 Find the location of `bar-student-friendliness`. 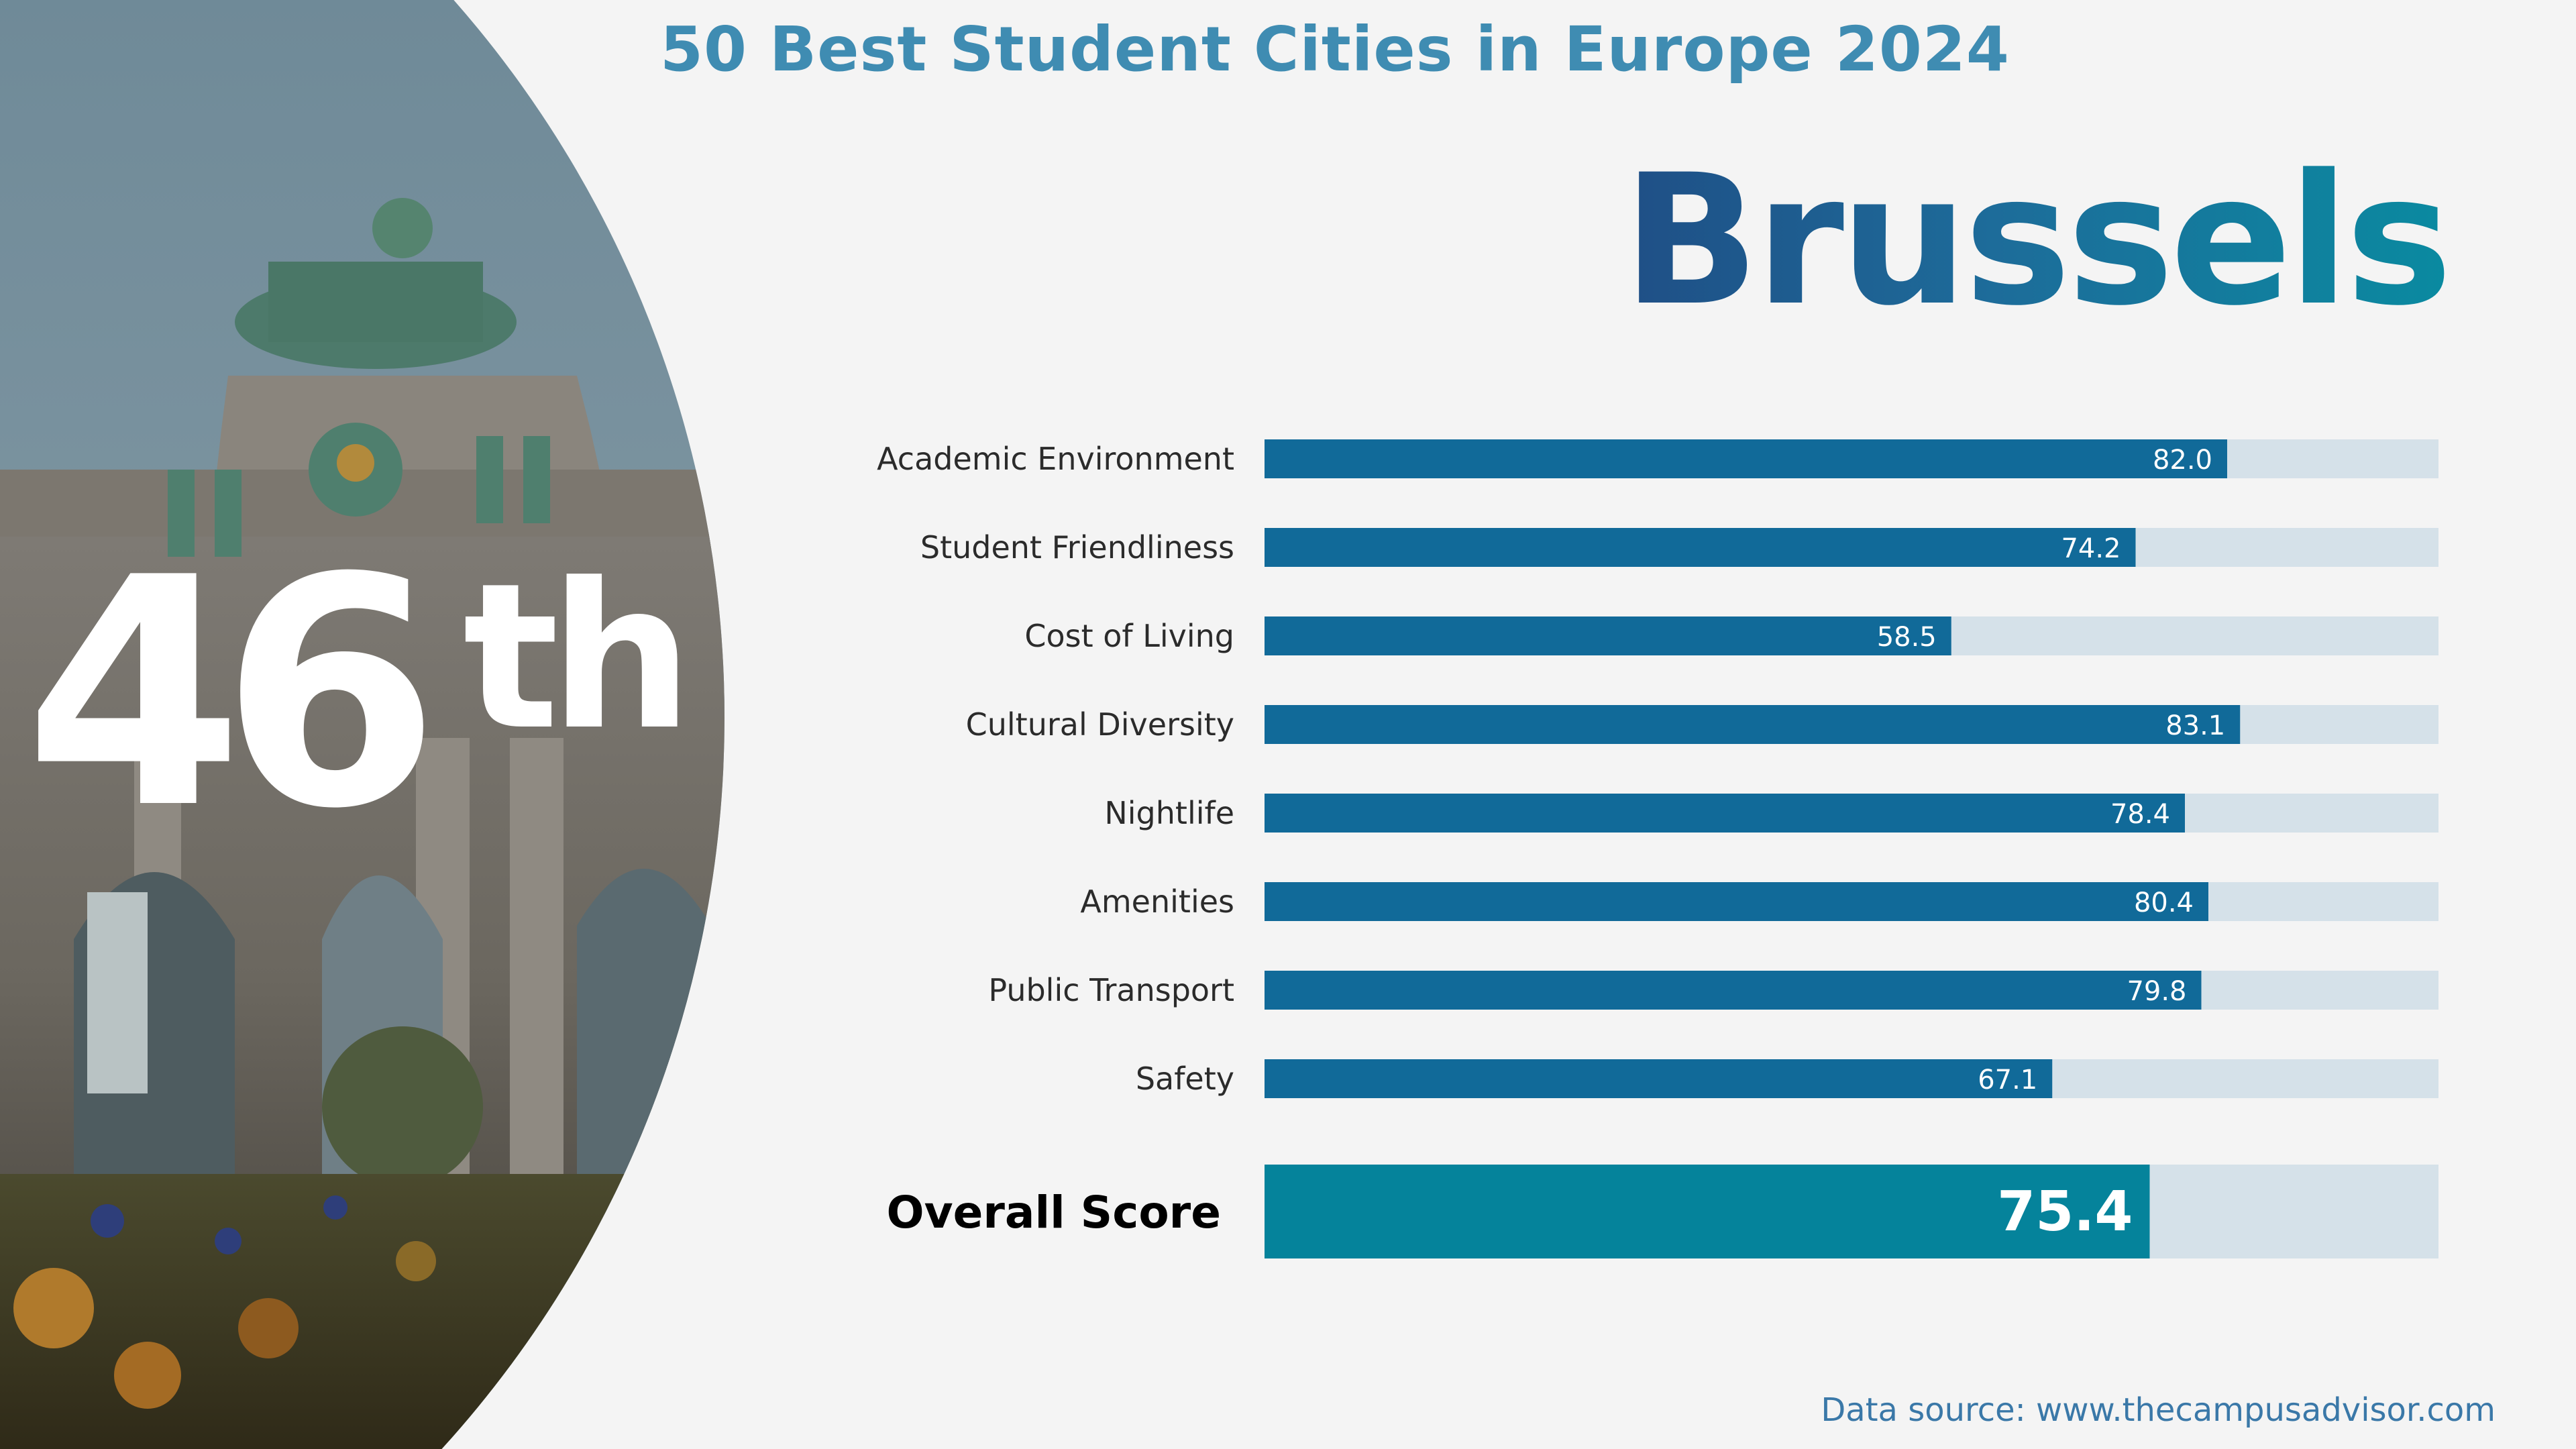

bar-student-friendliness is located at coordinates (1700, 547).